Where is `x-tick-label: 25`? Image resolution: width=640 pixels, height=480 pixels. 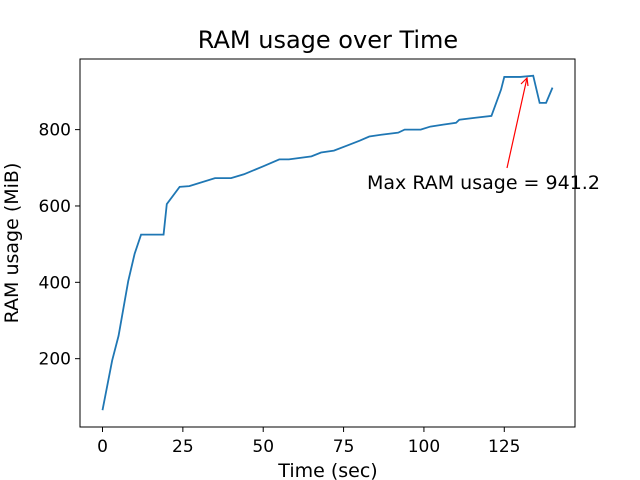 x-tick-label: 25 is located at coordinates (183, 447).